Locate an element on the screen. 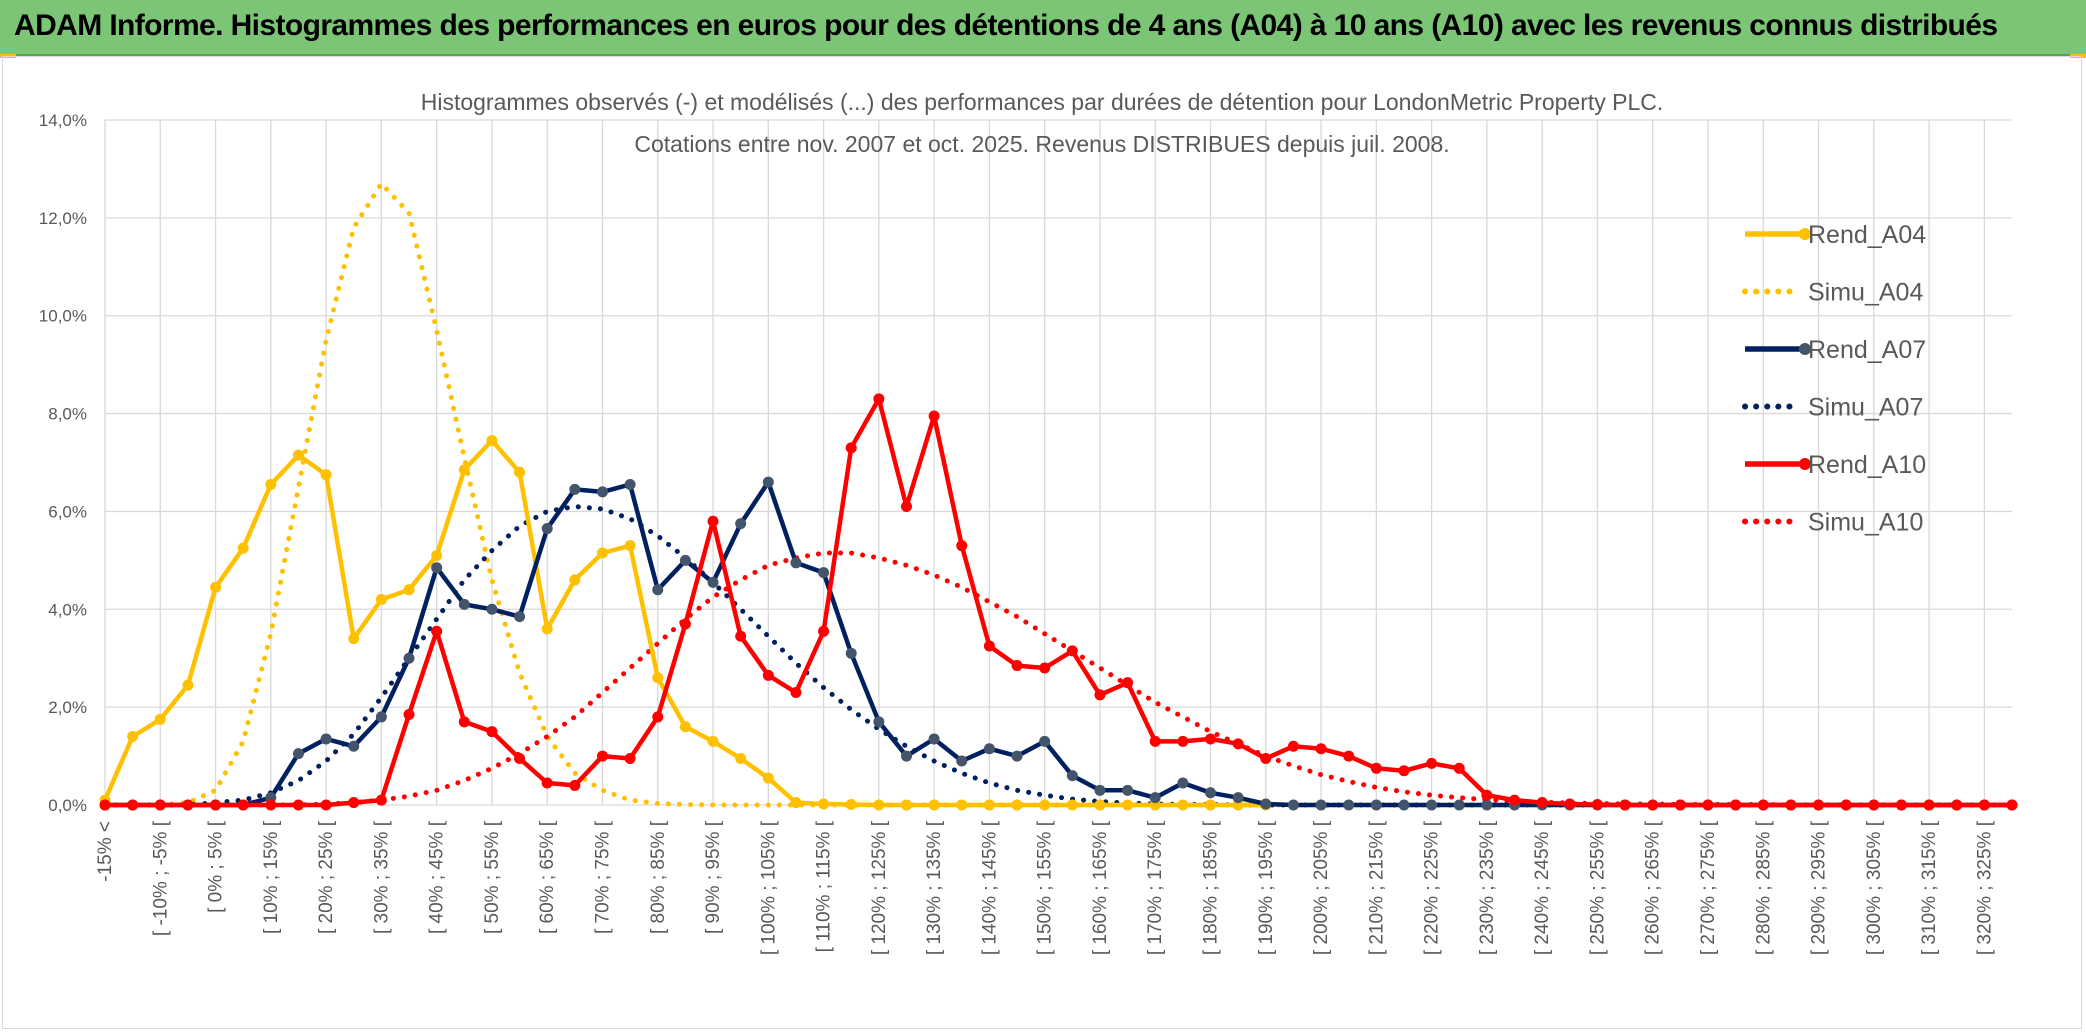 The width and height of the screenshot is (2086, 1033). x-tick-label: [ 300% ; 305% [ is located at coordinates (1874, 887).